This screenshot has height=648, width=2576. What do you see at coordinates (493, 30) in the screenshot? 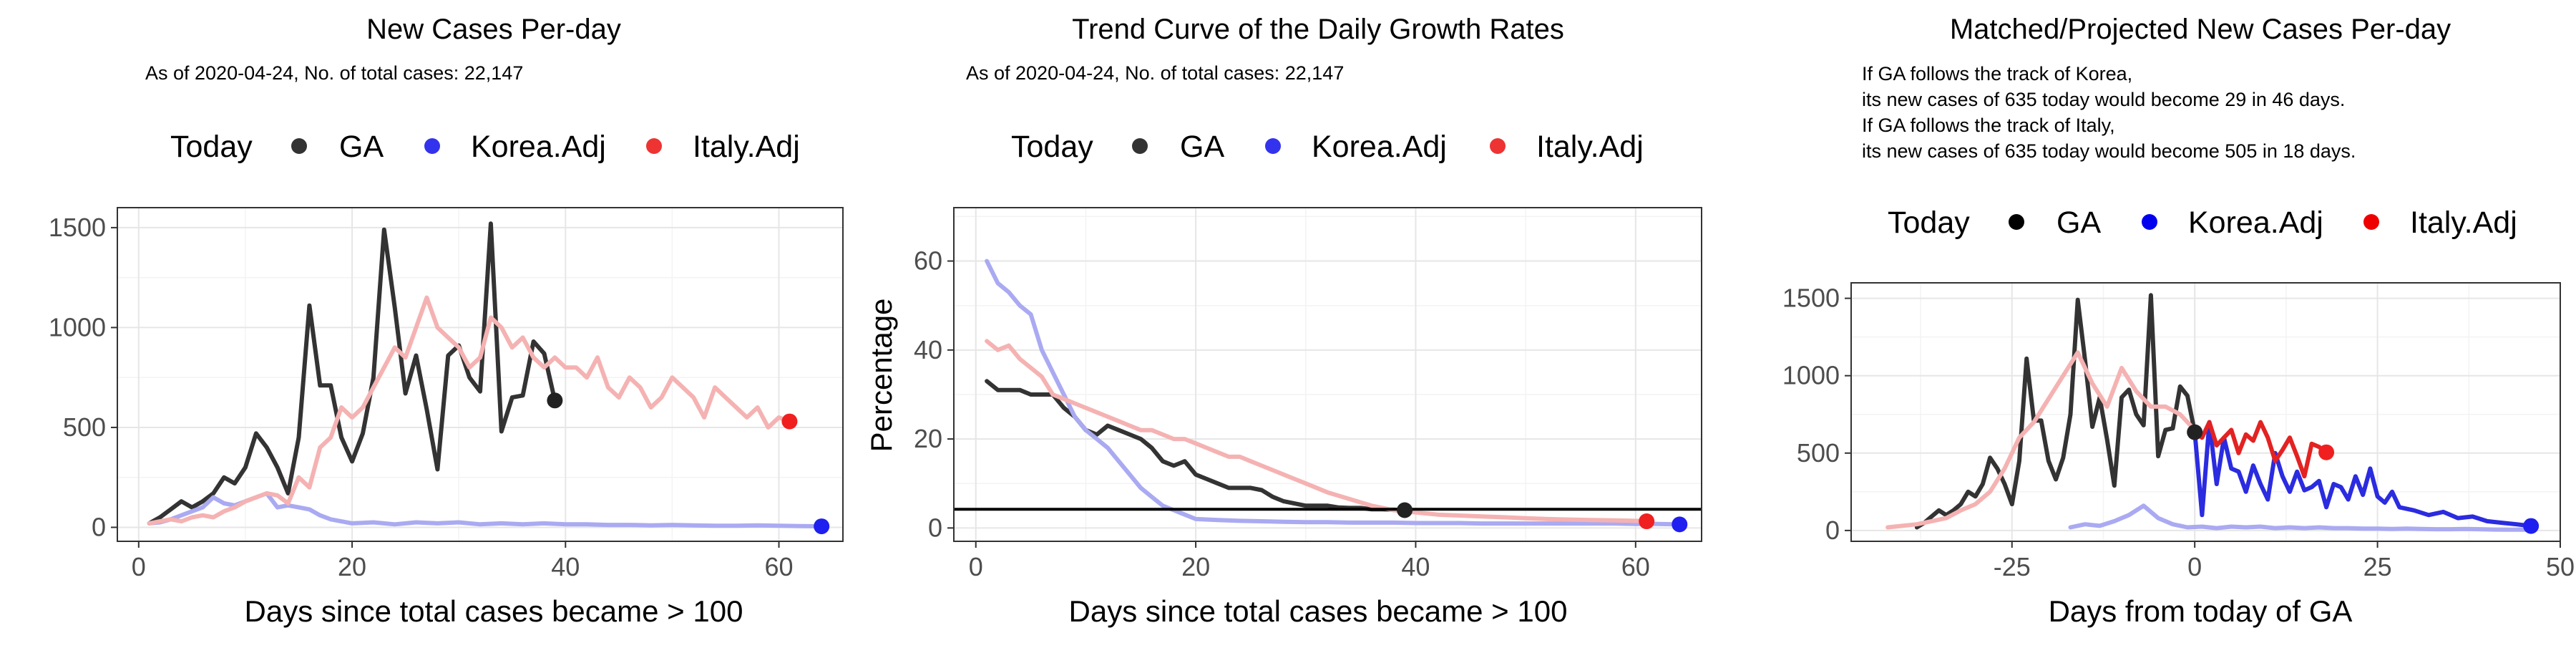
I see `chart-title: New Cases Per-day` at bounding box center [493, 30].